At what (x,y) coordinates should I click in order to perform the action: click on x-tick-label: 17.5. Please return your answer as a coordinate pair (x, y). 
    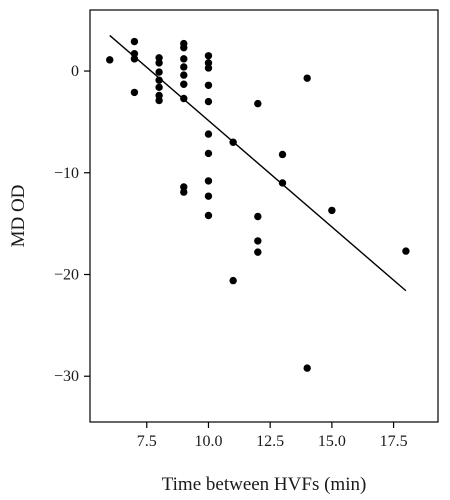
    Looking at the image, I should click on (394, 441).